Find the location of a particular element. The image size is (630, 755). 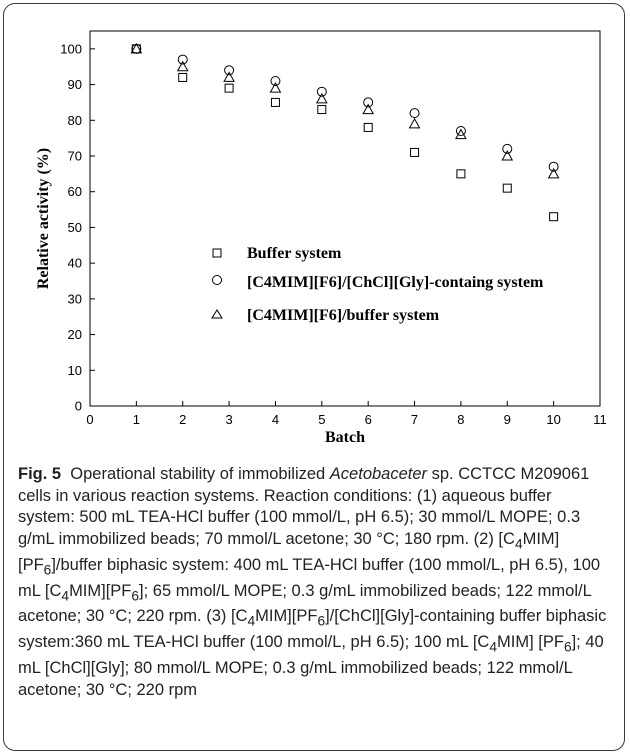

legend-label-c4mim-buffer: [C4MIM][F6]/buffer system is located at coordinates (343, 315).